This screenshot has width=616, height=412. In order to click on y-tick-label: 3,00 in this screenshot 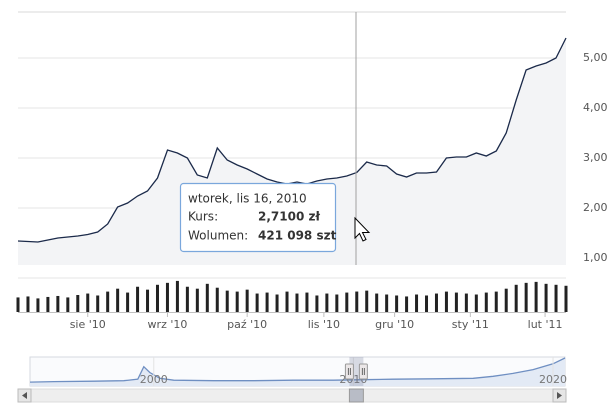, I will do `click(595, 157)`.